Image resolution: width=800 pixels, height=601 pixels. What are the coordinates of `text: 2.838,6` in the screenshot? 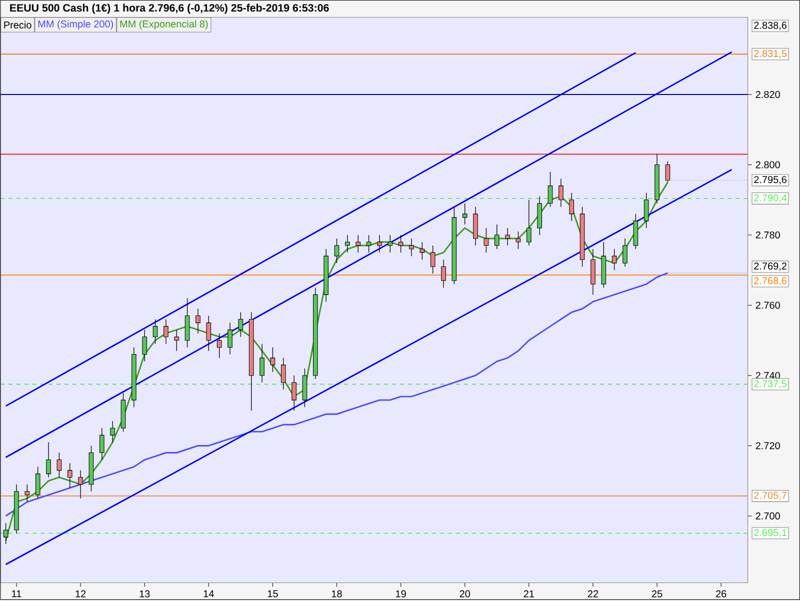 It's located at (770, 26).